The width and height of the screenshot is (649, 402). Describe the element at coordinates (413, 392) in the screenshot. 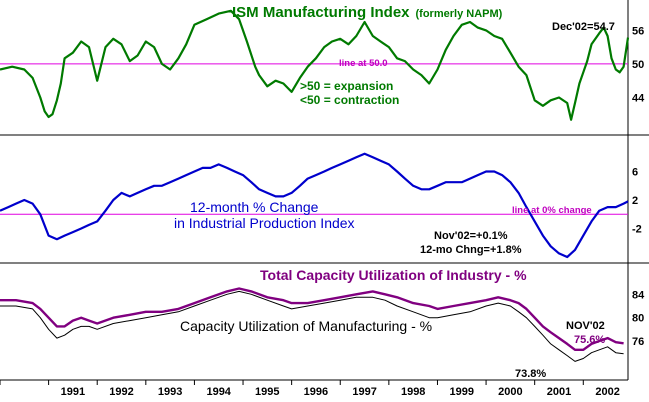

I see `x-tick-label: 1998` at that location.